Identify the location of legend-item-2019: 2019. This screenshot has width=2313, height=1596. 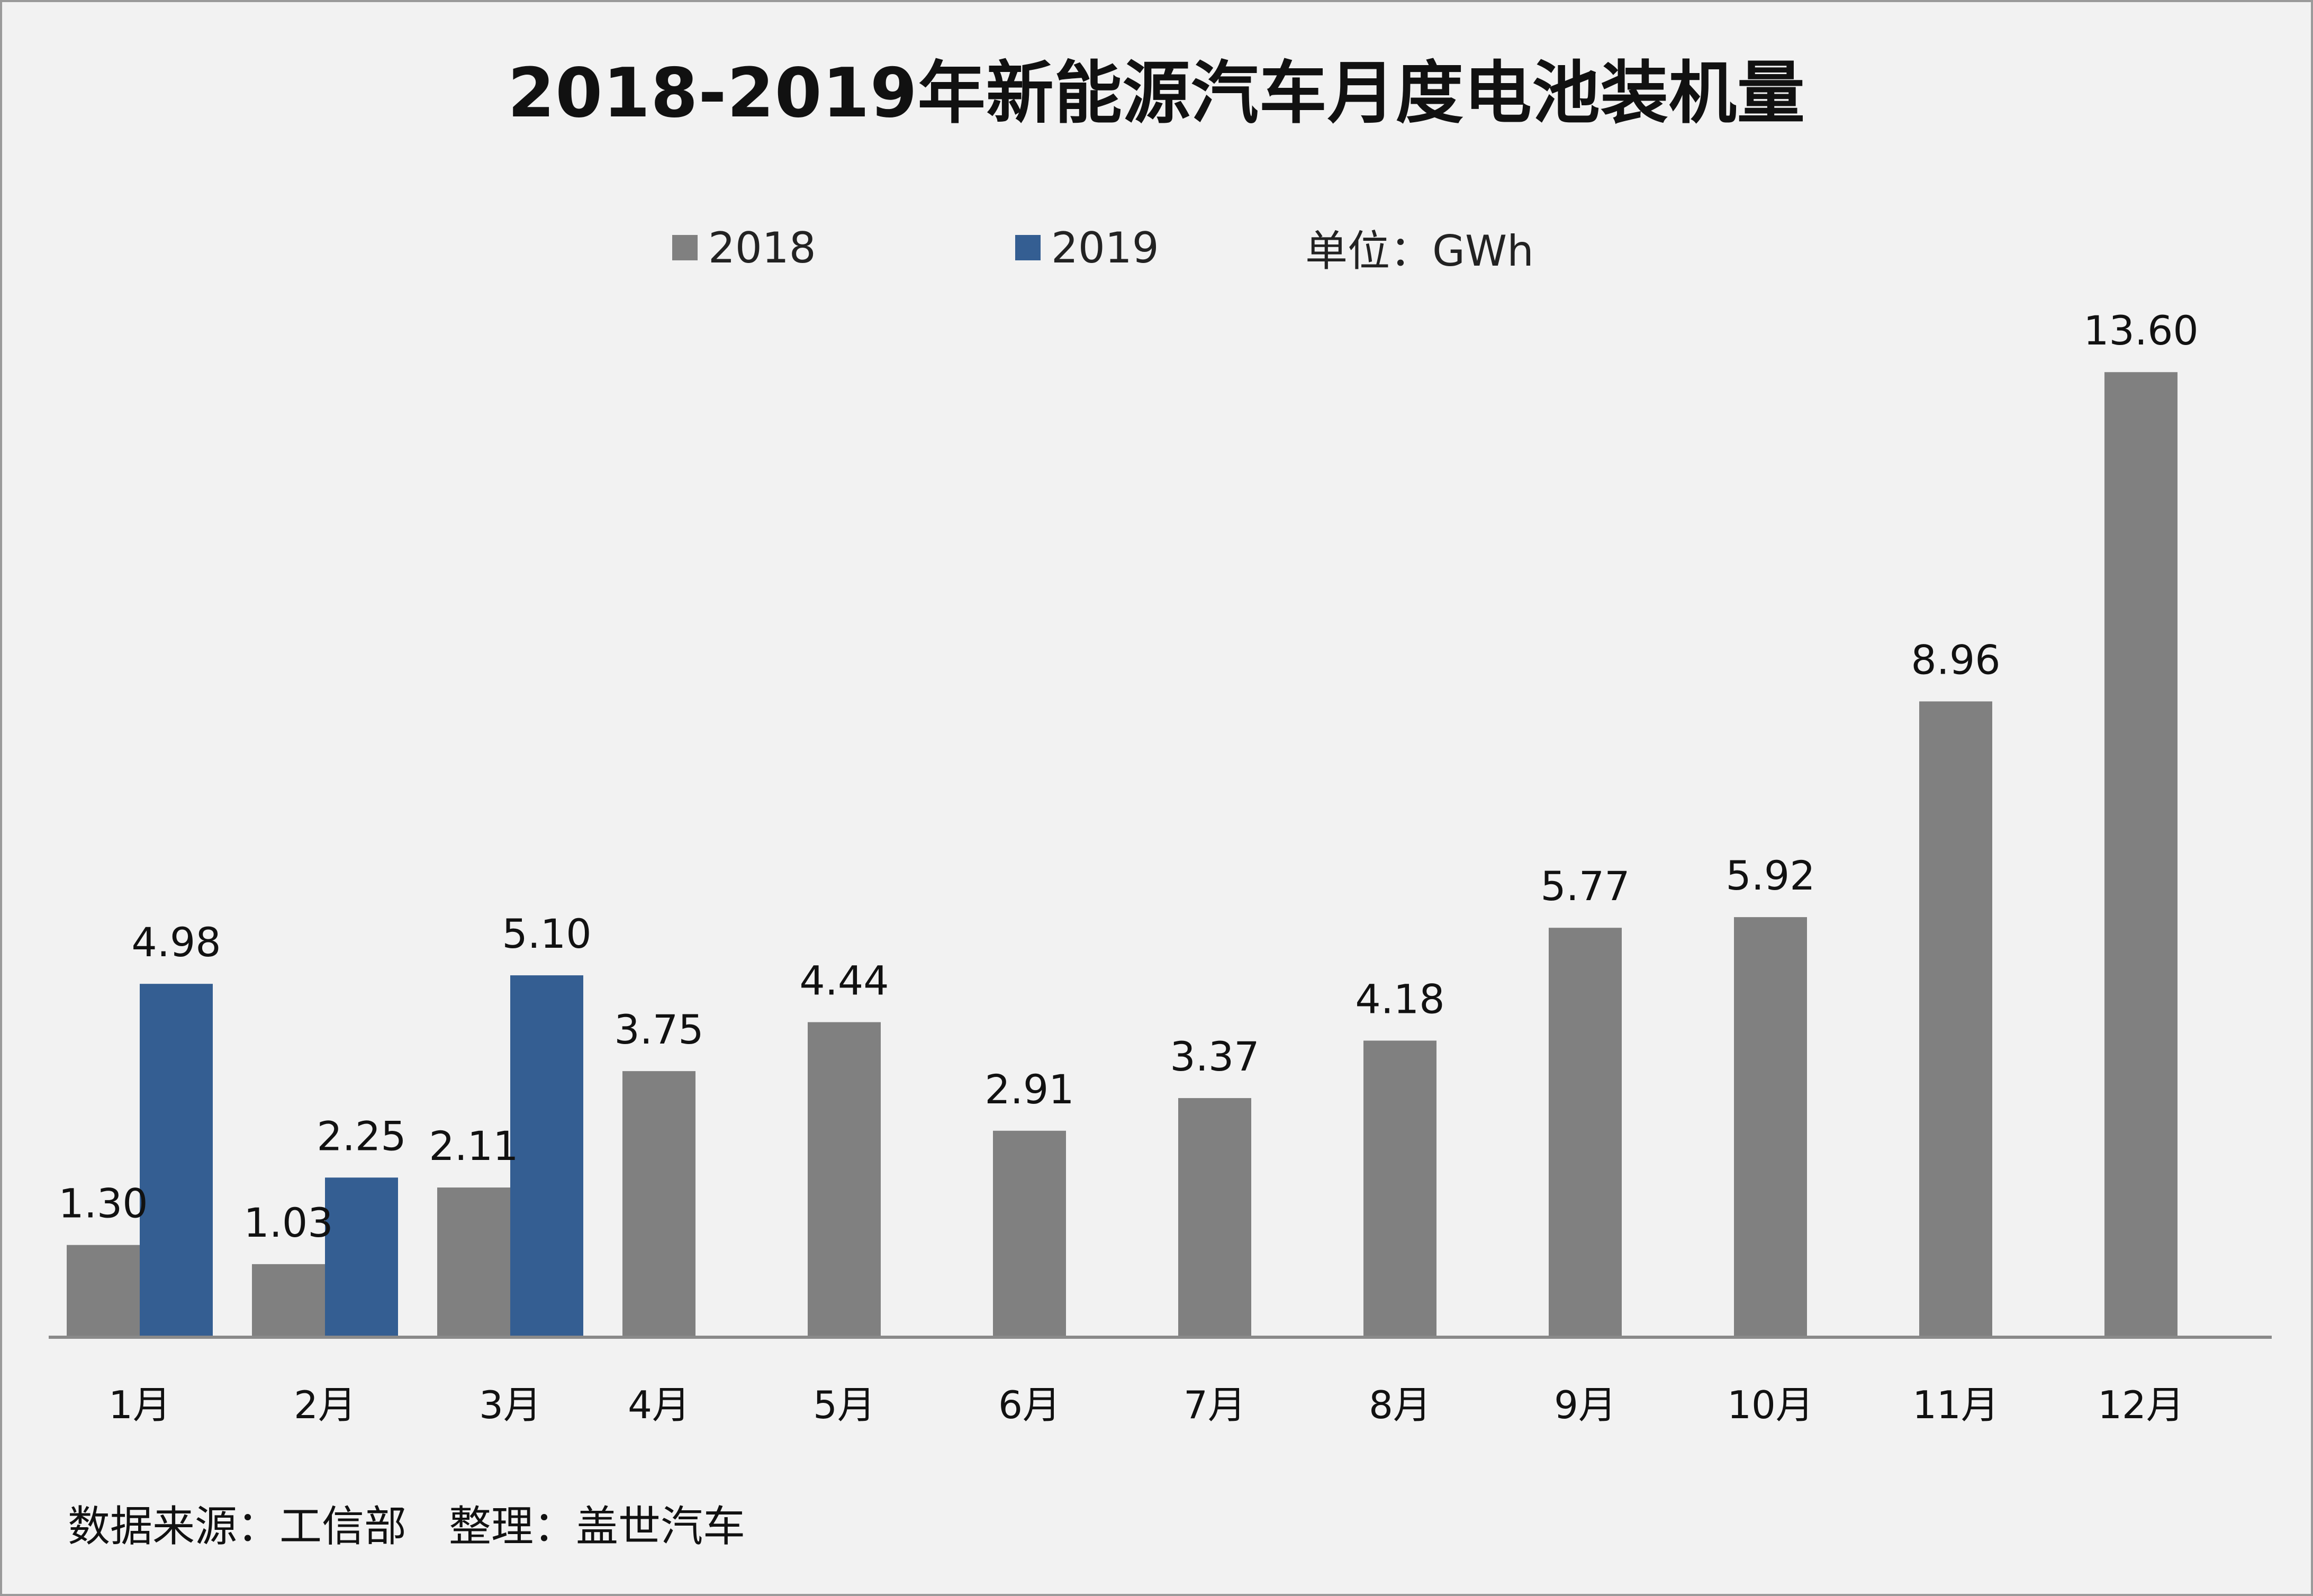
(1087, 247).